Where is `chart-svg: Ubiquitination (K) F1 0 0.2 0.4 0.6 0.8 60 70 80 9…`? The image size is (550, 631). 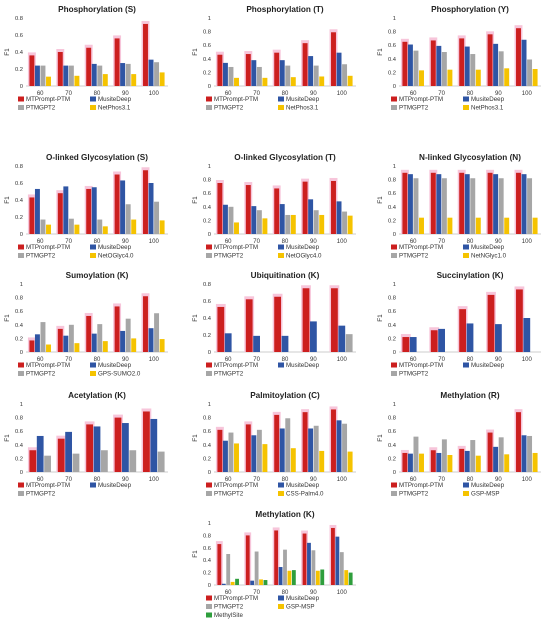
chart-svg: Ubiquitination (K) F1 0 0.2 0.4 0.6 0.8 60 70 80 9… is located at coordinates (274, 324).